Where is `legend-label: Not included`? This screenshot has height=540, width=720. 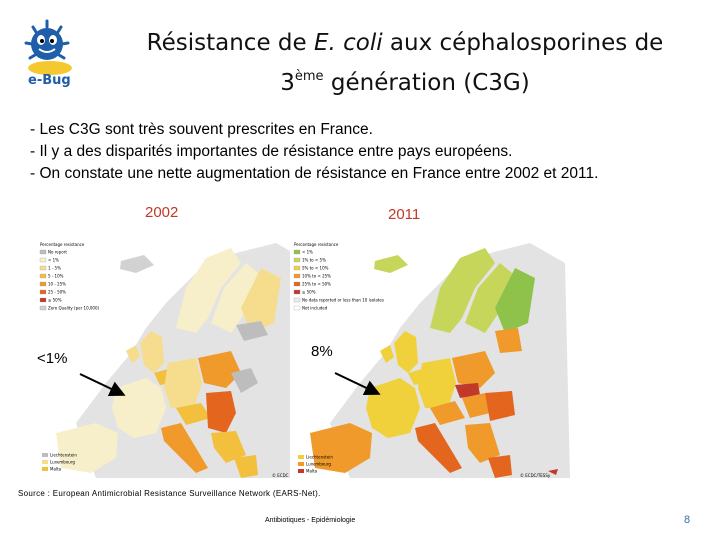 legend-label: Not included is located at coordinates (315, 308).